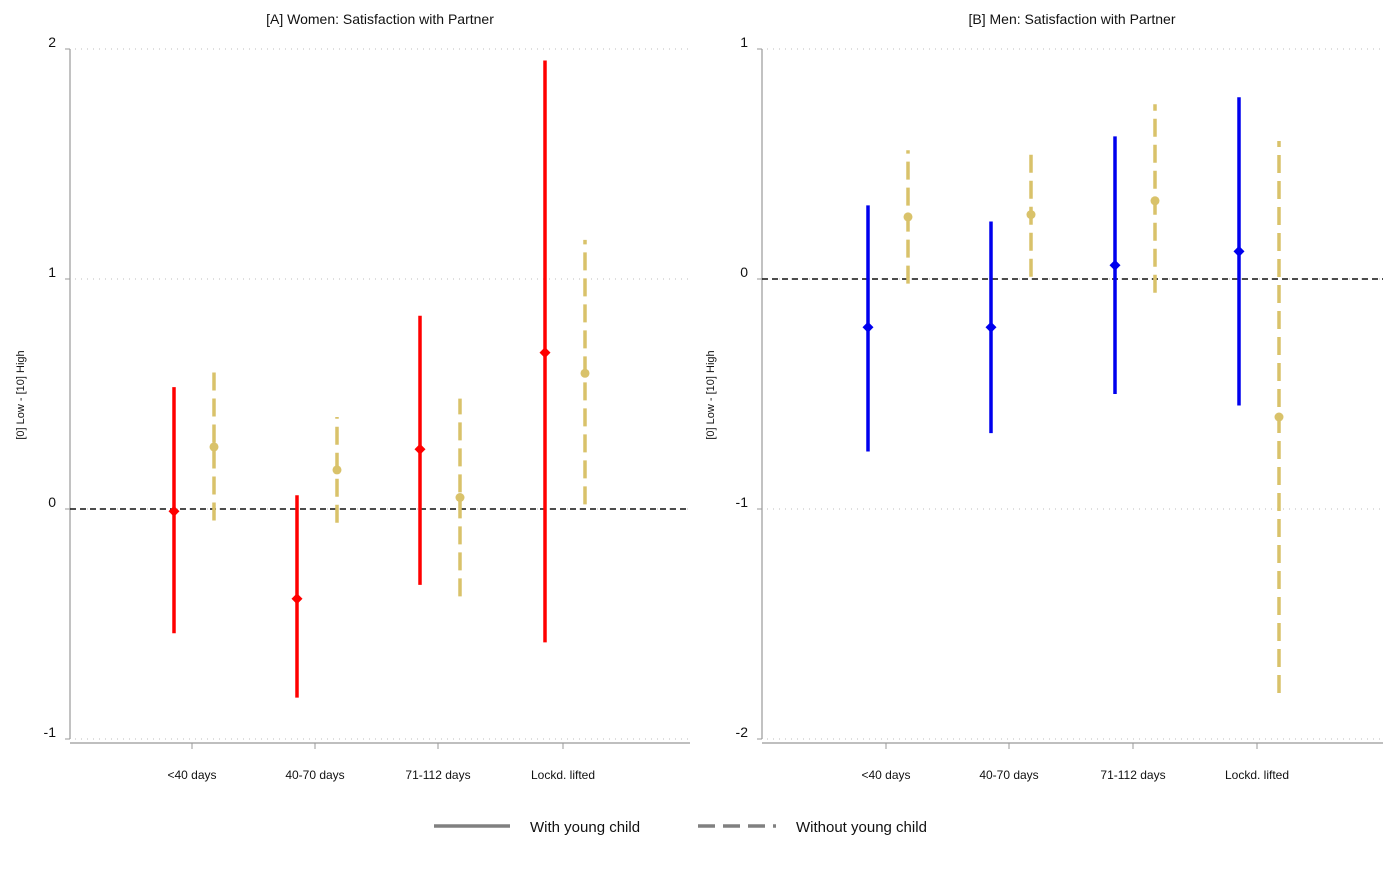 This screenshot has height=873, width=1391. Describe the element at coordinates (50, 387) in the screenshot. I see `y-tick-labels: -1 0 1 2` at that location.